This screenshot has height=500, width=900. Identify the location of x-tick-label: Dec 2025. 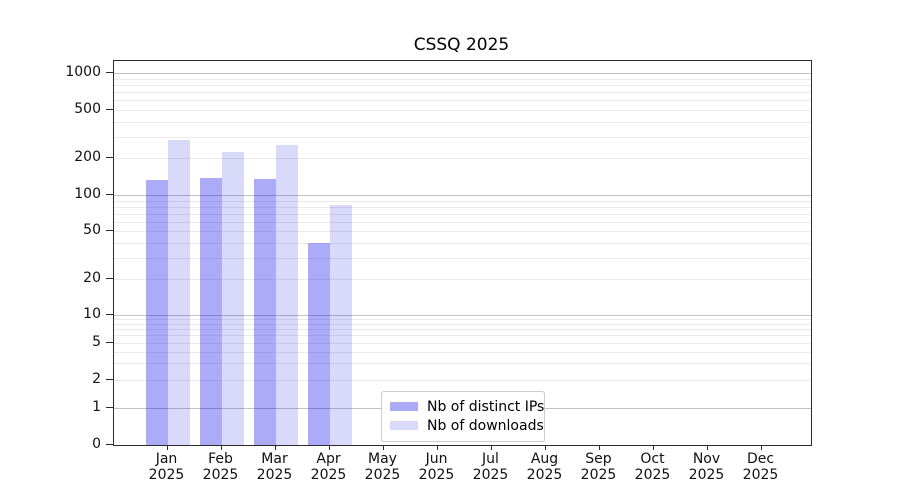
(760, 467).